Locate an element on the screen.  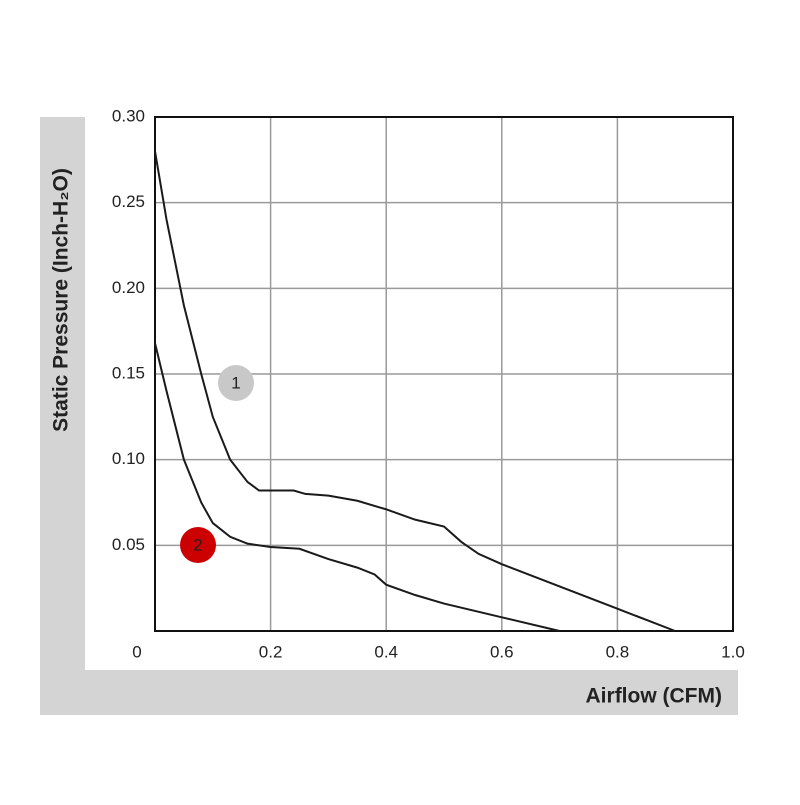
y-tick-label: 0.15 is located at coordinates (128, 372).